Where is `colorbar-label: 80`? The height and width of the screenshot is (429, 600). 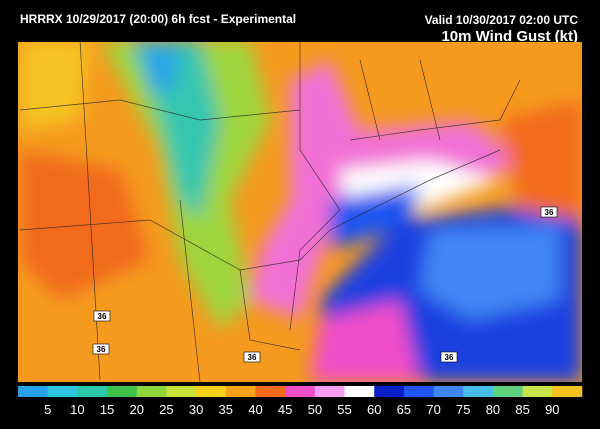 colorbar-label: 80 is located at coordinates (493, 409).